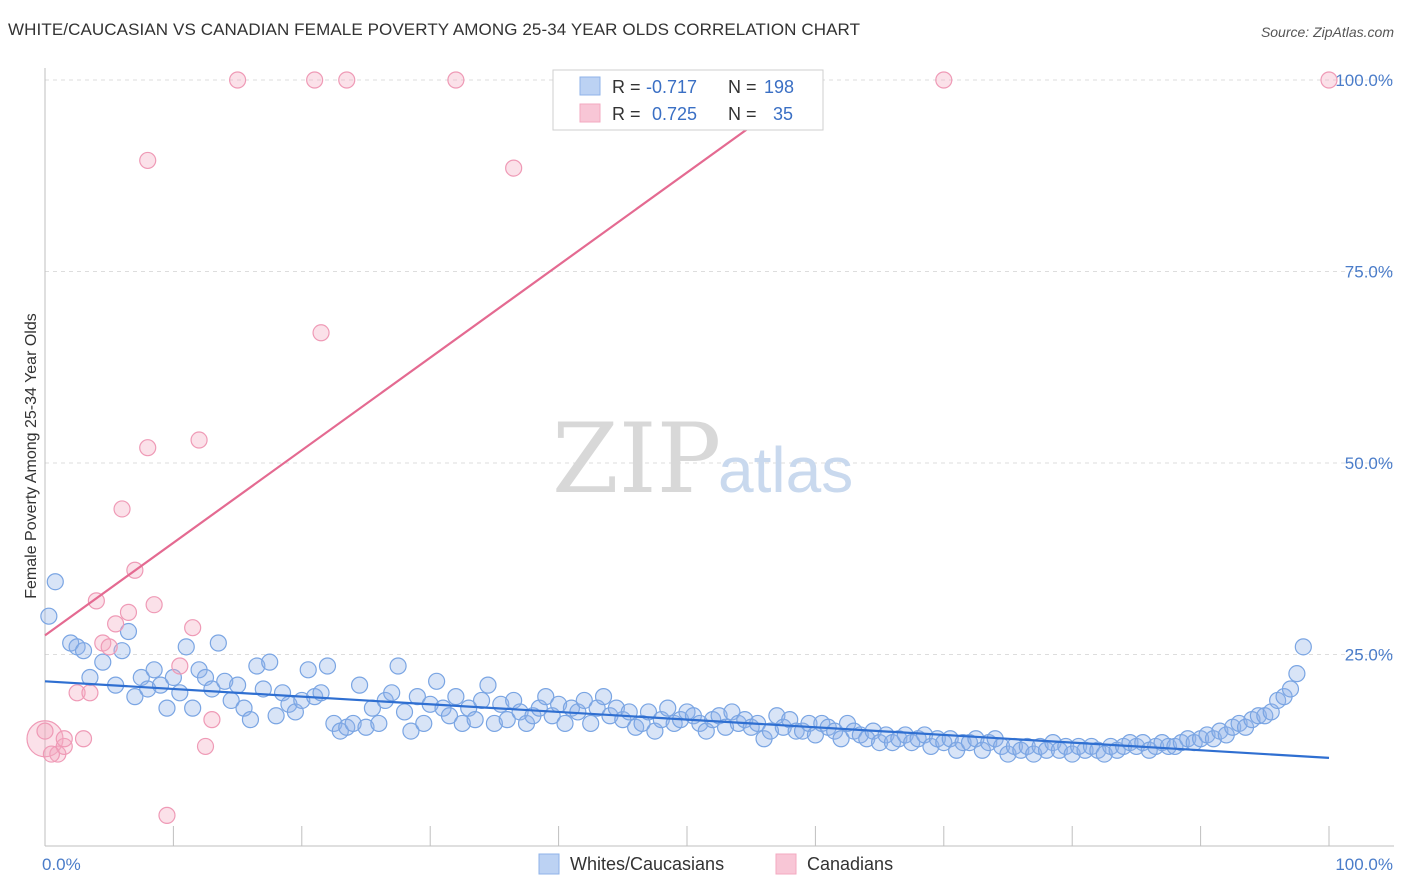 The height and width of the screenshot is (892, 1406). What do you see at coordinates (786, 864) in the screenshot?
I see `series-legend-swatch-canadians` at bounding box center [786, 864].